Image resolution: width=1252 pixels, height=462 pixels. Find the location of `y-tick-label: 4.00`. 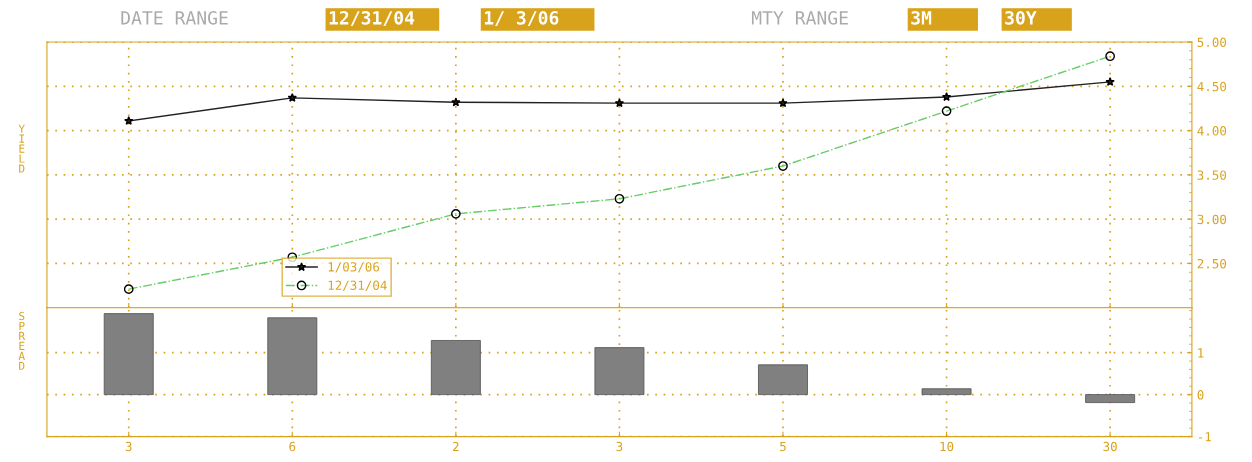

y-tick-label: 4.00 is located at coordinates (1212, 131).